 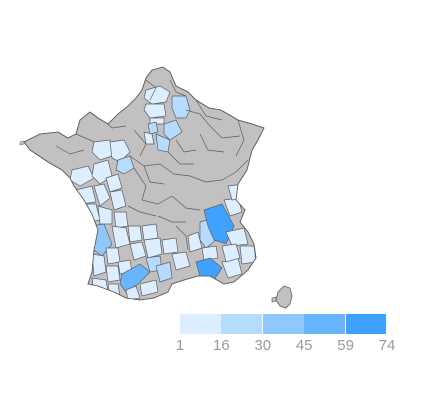 I want to click on department-ariege, so click(x=133, y=292).